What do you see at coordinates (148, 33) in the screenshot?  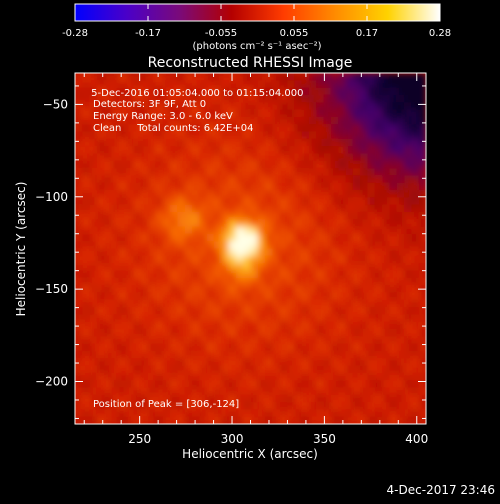 I see `colorbar-tick-label: -0.17` at bounding box center [148, 33].